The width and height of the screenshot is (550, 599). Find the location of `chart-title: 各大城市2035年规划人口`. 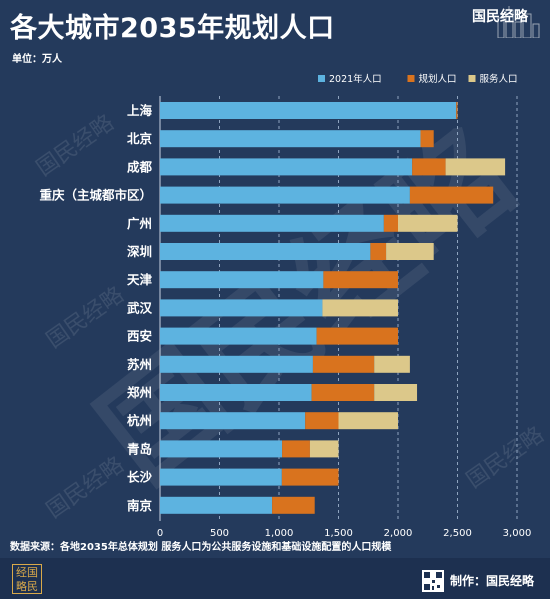

chart-title: 各大城市2035年规划人口 is located at coordinates (172, 28).